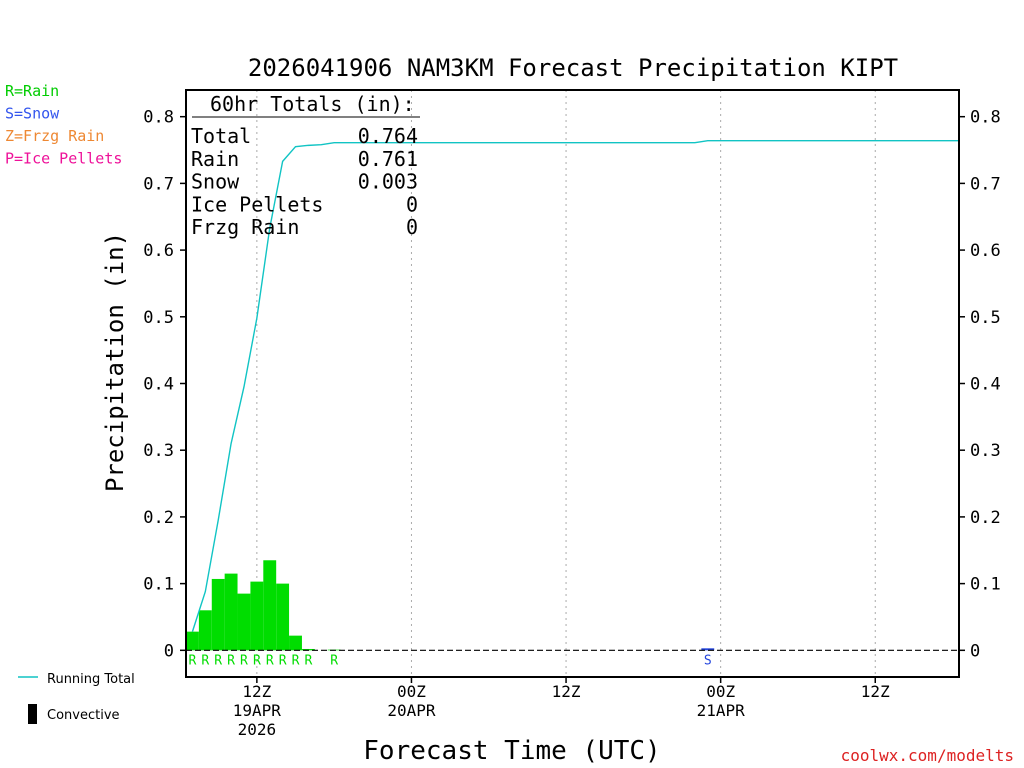  I want to click on totals-value: 0.764, so click(388, 136).